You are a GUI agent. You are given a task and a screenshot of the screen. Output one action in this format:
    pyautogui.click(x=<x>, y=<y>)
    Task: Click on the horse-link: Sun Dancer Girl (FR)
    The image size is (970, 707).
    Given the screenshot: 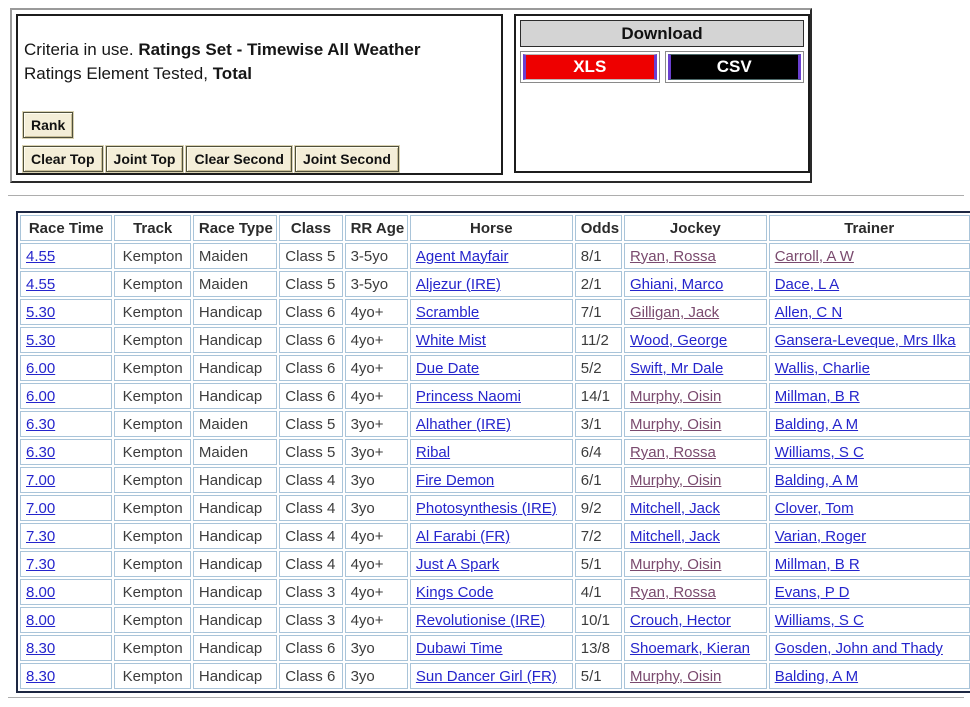 What is the action you would take?
    pyautogui.click(x=486, y=676)
    